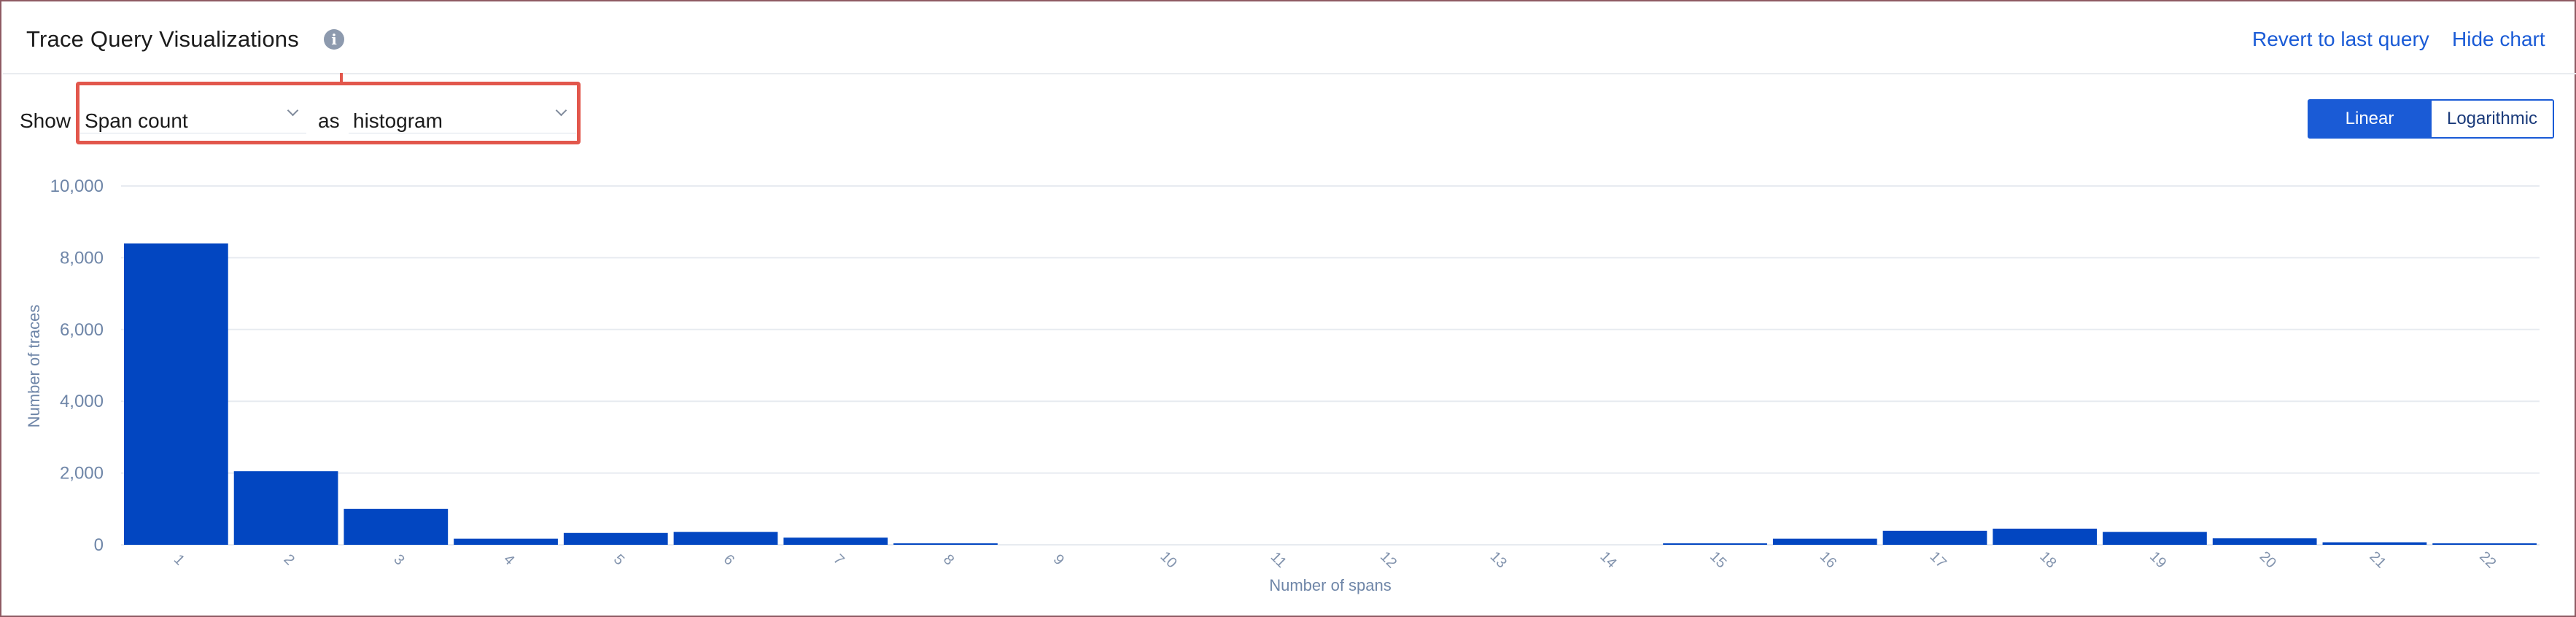 The height and width of the screenshot is (617, 2576). I want to click on x-tick-label: 10, so click(1169, 559).